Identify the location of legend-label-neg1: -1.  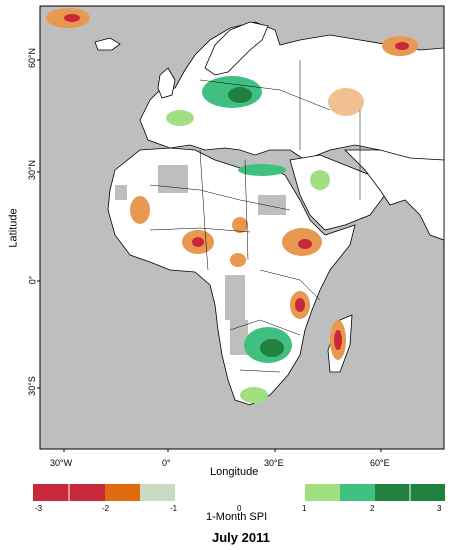
(174, 508).